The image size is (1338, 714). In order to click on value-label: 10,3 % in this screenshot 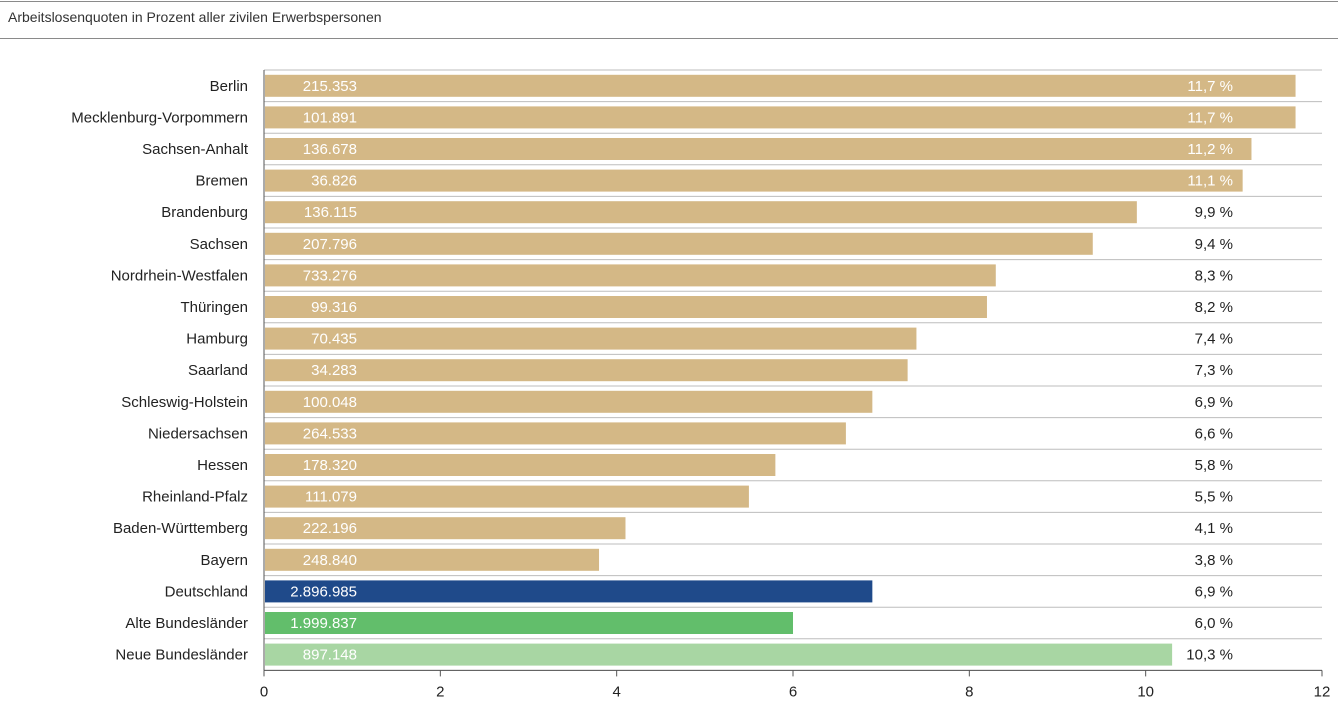, I will do `click(1209, 655)`.